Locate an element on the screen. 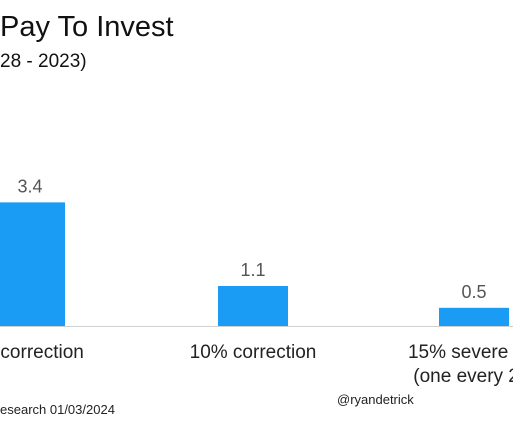 The width and height of the screenshot is (513, 428). category-label-2-line-1: (one every 2.0 is located at coordinates (463, 376).